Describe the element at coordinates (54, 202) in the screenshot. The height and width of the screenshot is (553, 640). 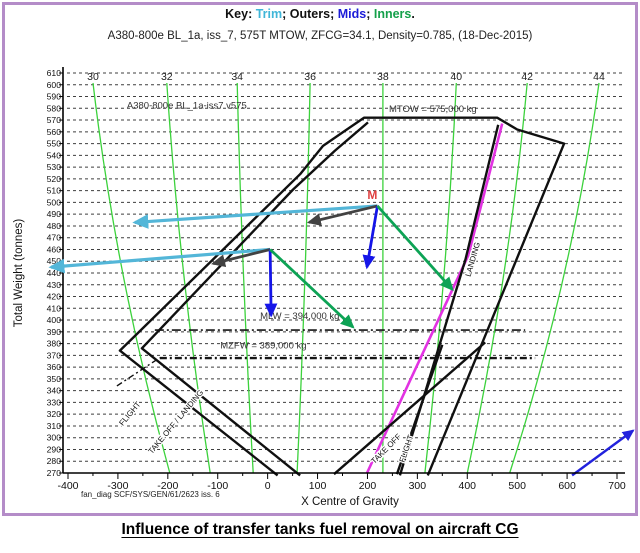
I see `y-tick-label-500: 500` at that location.